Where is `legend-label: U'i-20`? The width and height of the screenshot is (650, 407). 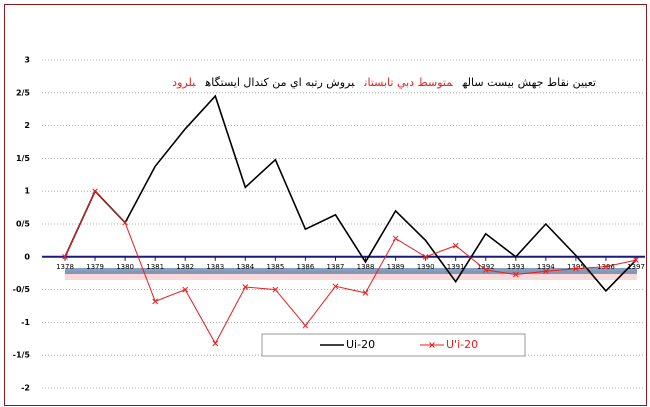 legend-label: U'i-20 is located at coordinates (462, 344).